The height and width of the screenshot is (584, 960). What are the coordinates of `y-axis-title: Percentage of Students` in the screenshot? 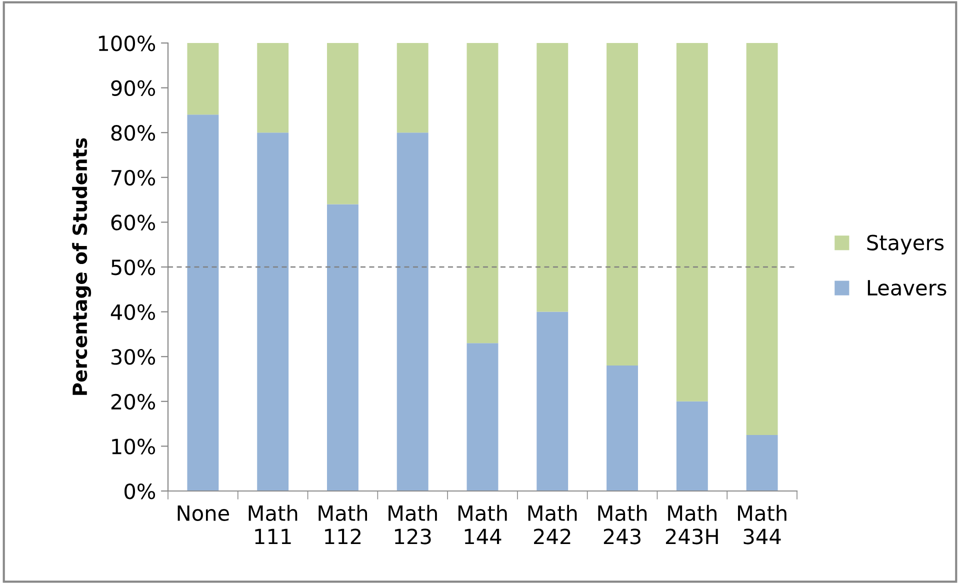 It's located at (82, 266).